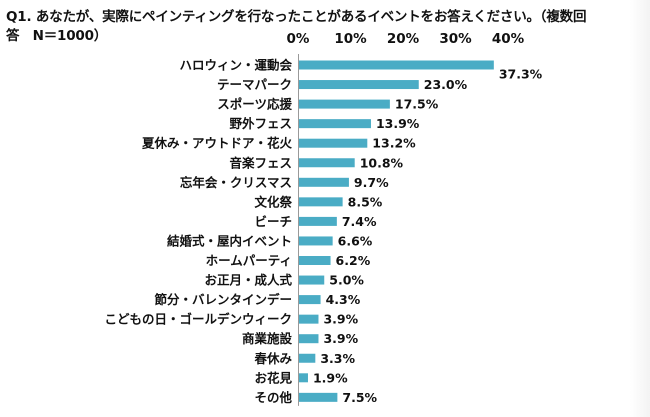 The height and width of the screenshot is (417, 650). I want to click on data-label: 9.7%, so click(371, 182).